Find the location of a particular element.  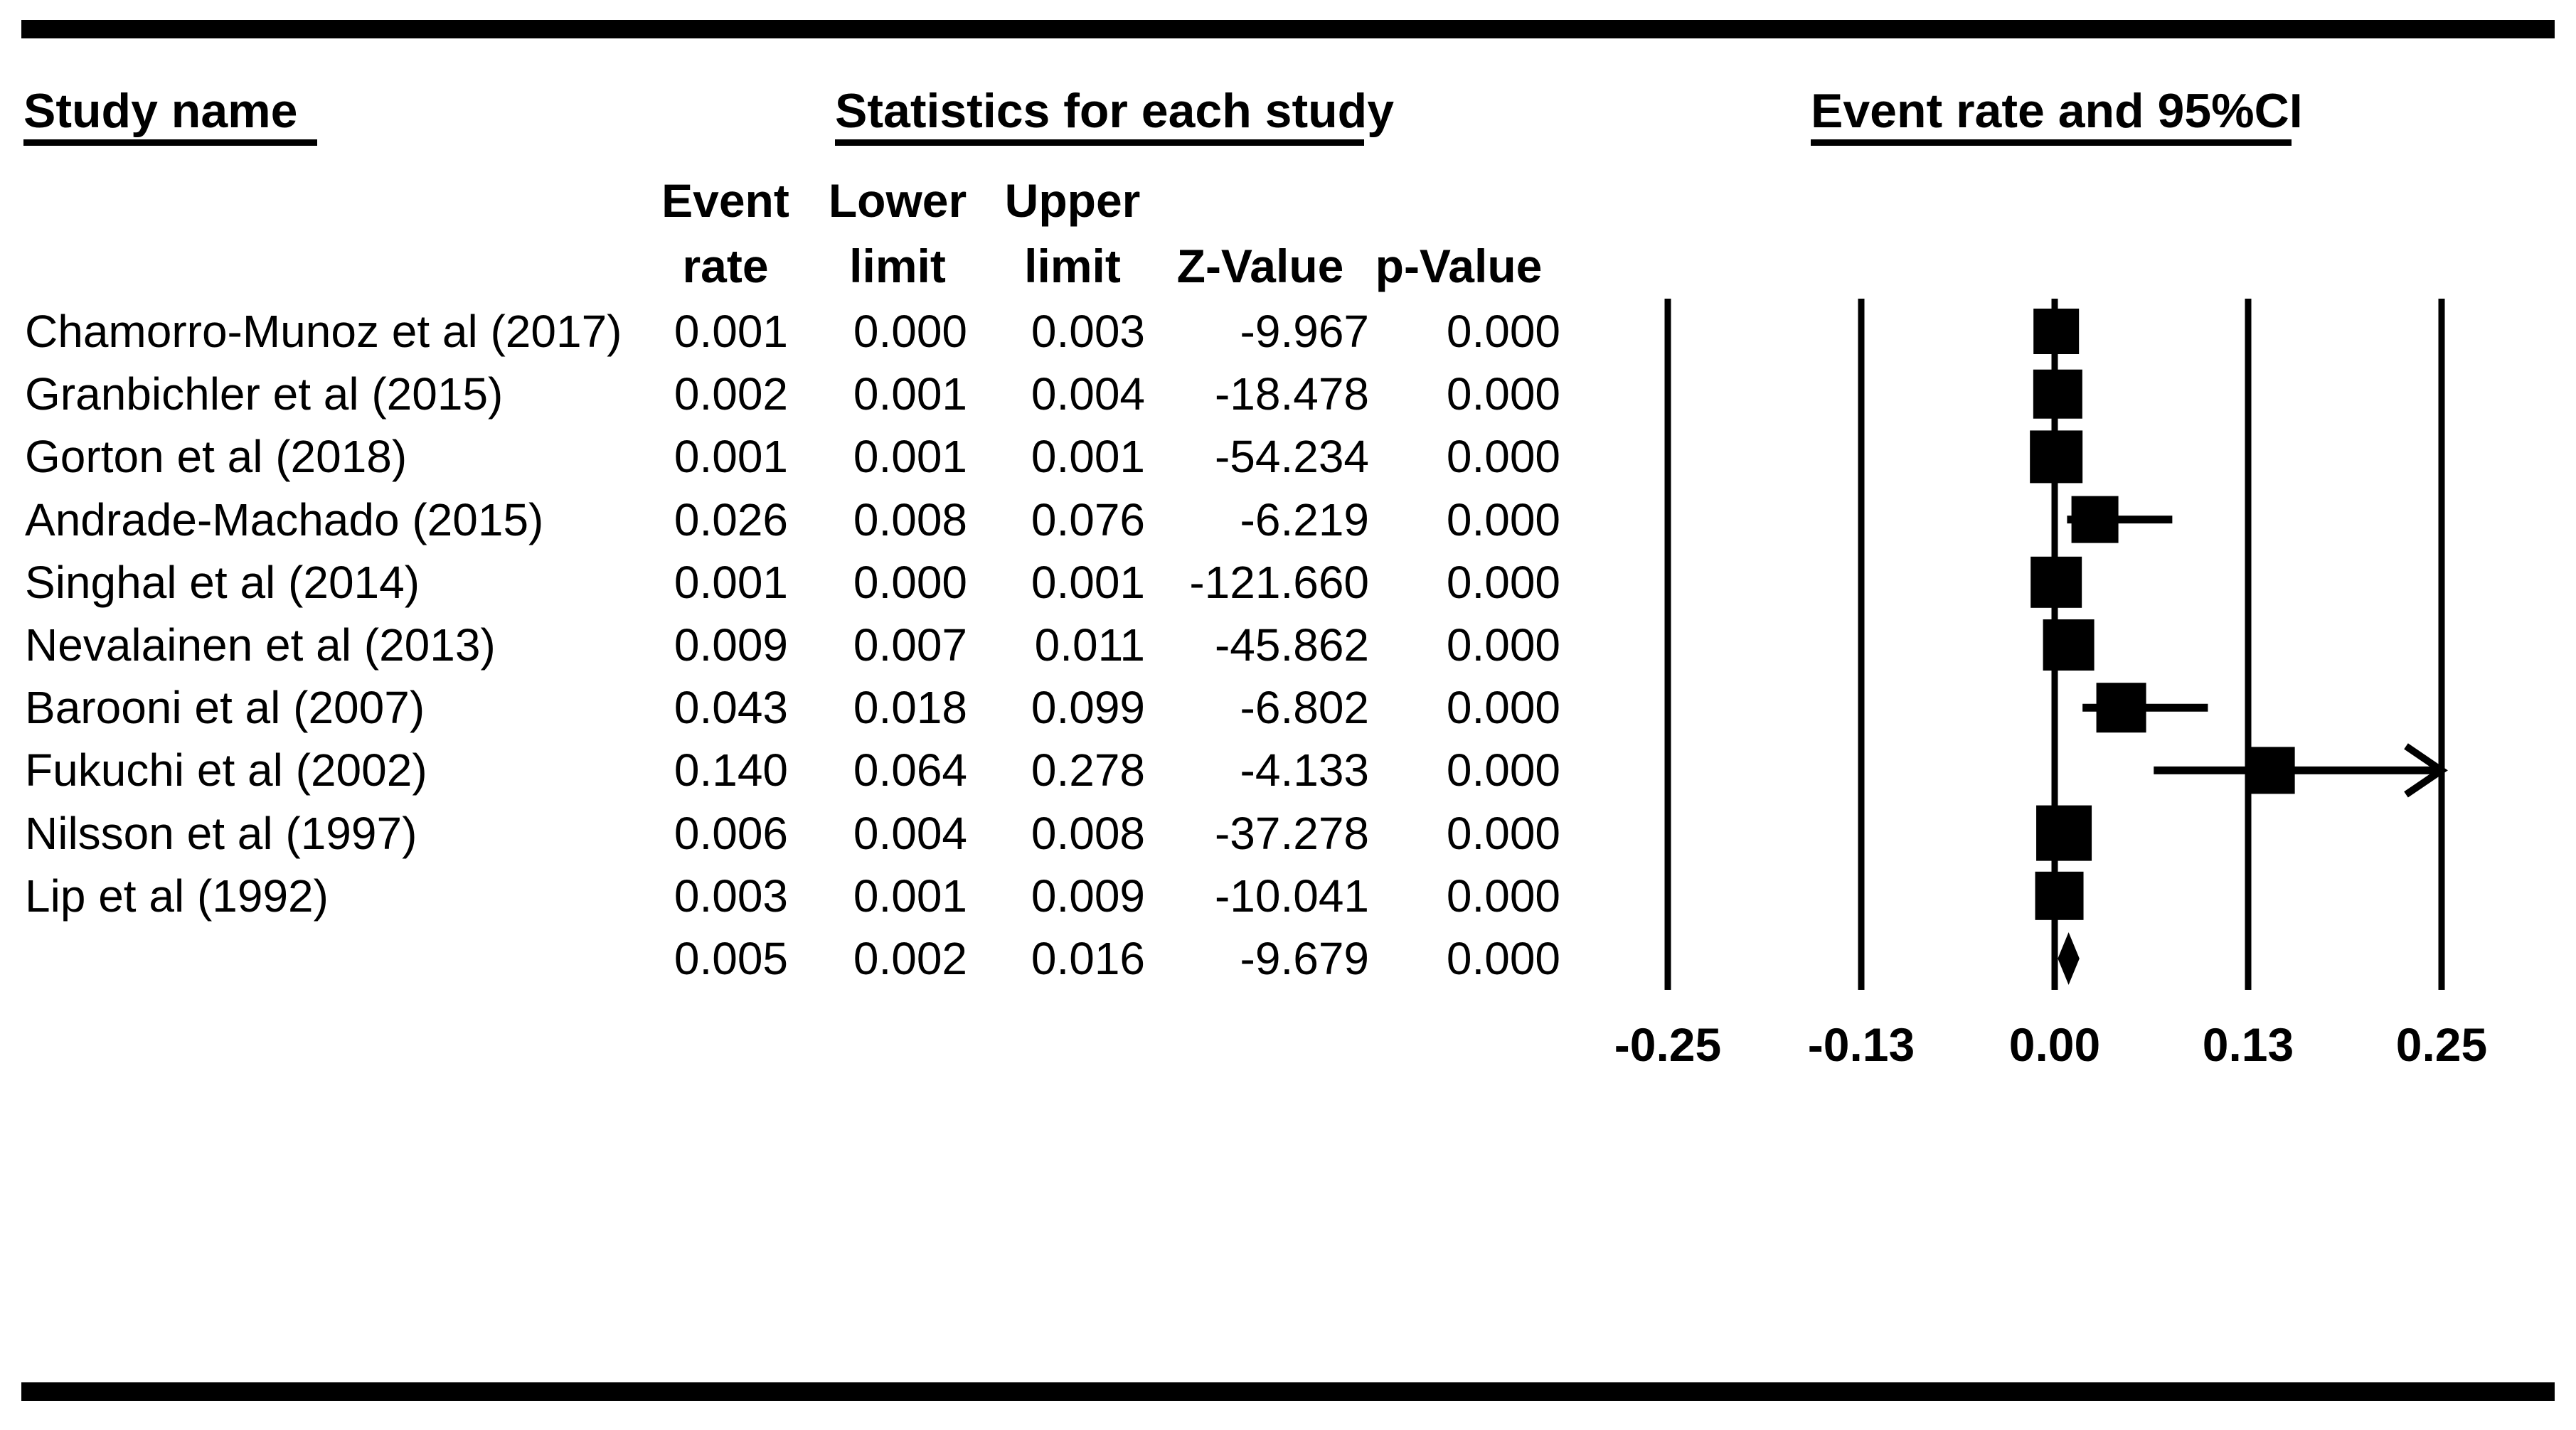

upper-limit-cell: 0.099 is located at coordinates (1088, 707).